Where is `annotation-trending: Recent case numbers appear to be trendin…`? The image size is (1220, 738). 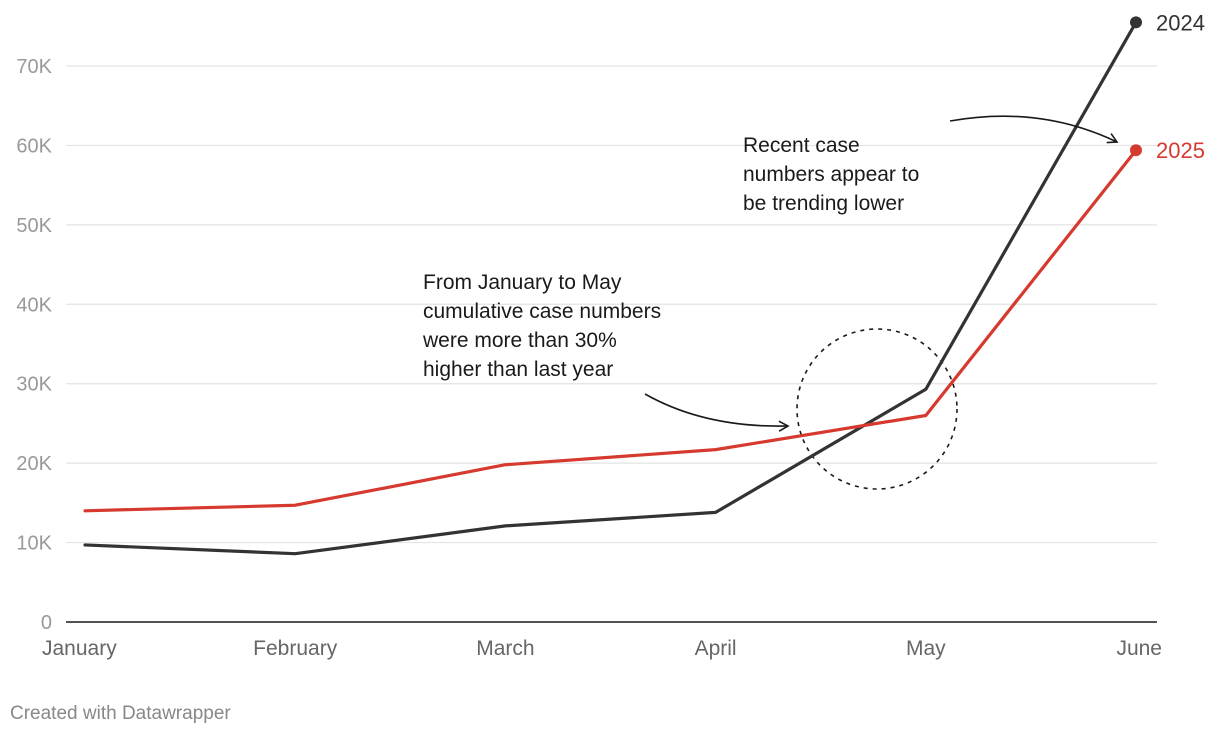
annotation-trending: Recent case numbers appear to be trendin… is located at coordinates (834, 174).